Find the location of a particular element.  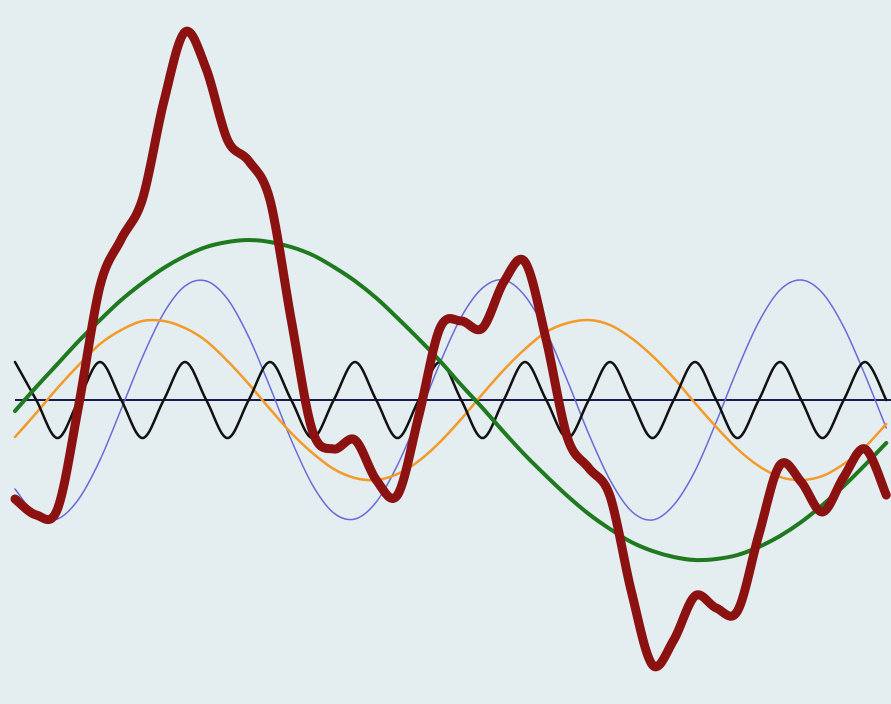

wave-line is located at coordinates (450, 400).